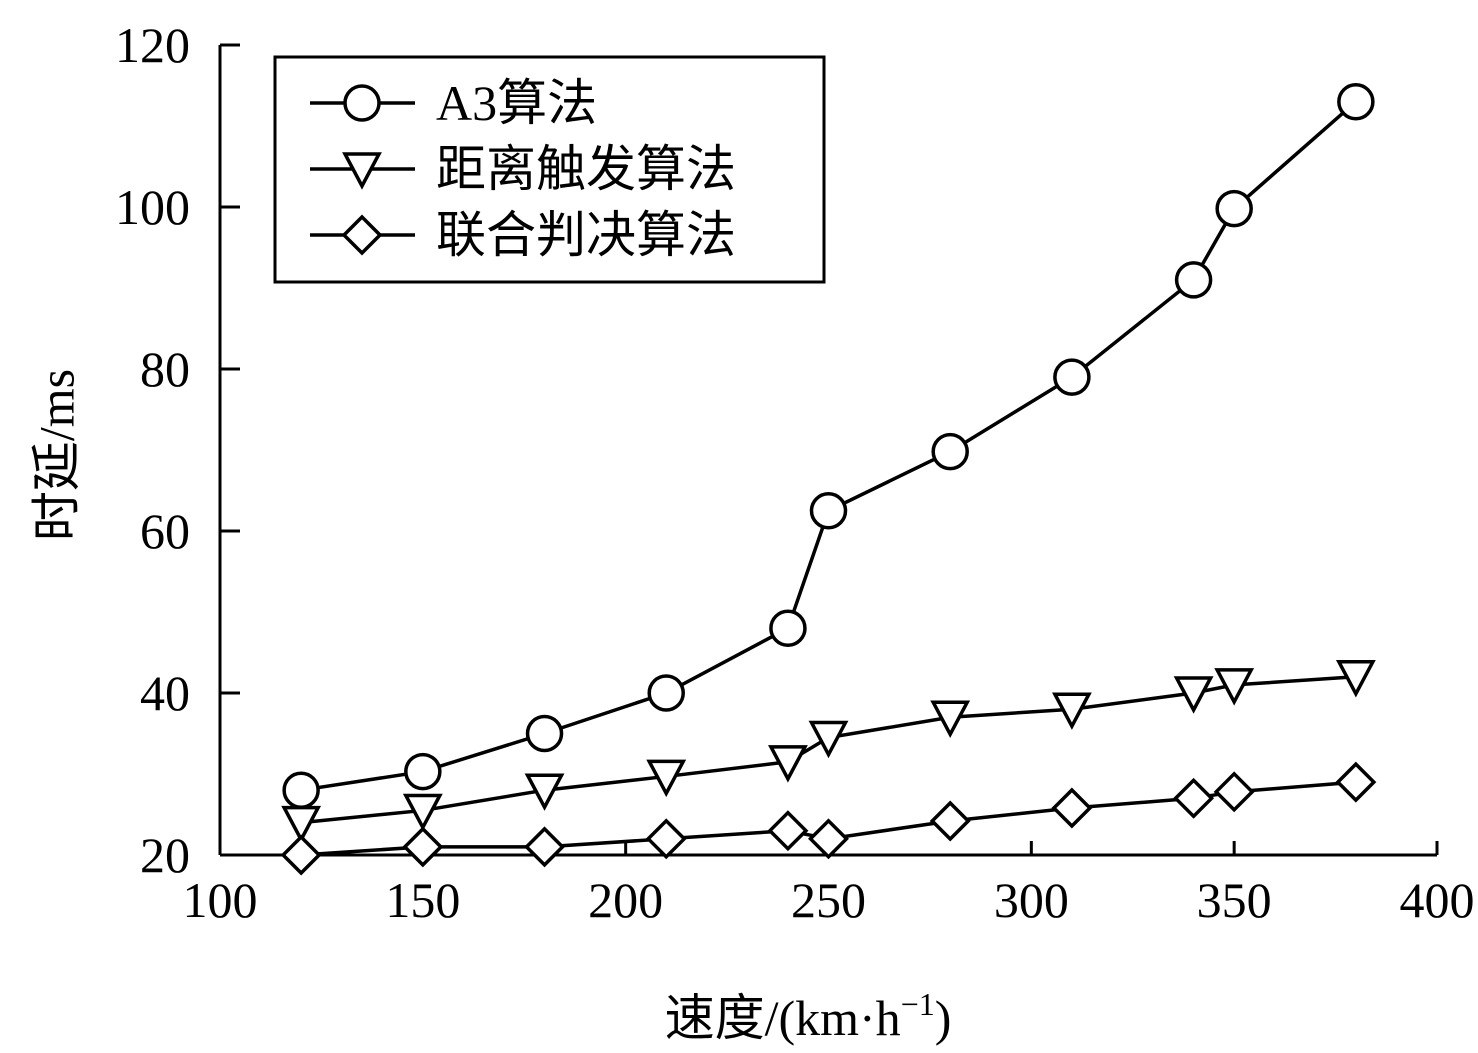 This screenshot has height=1053, width=1478. I want to click on x-axis-title: 速度/(km·h−1), so click(808, 1016).